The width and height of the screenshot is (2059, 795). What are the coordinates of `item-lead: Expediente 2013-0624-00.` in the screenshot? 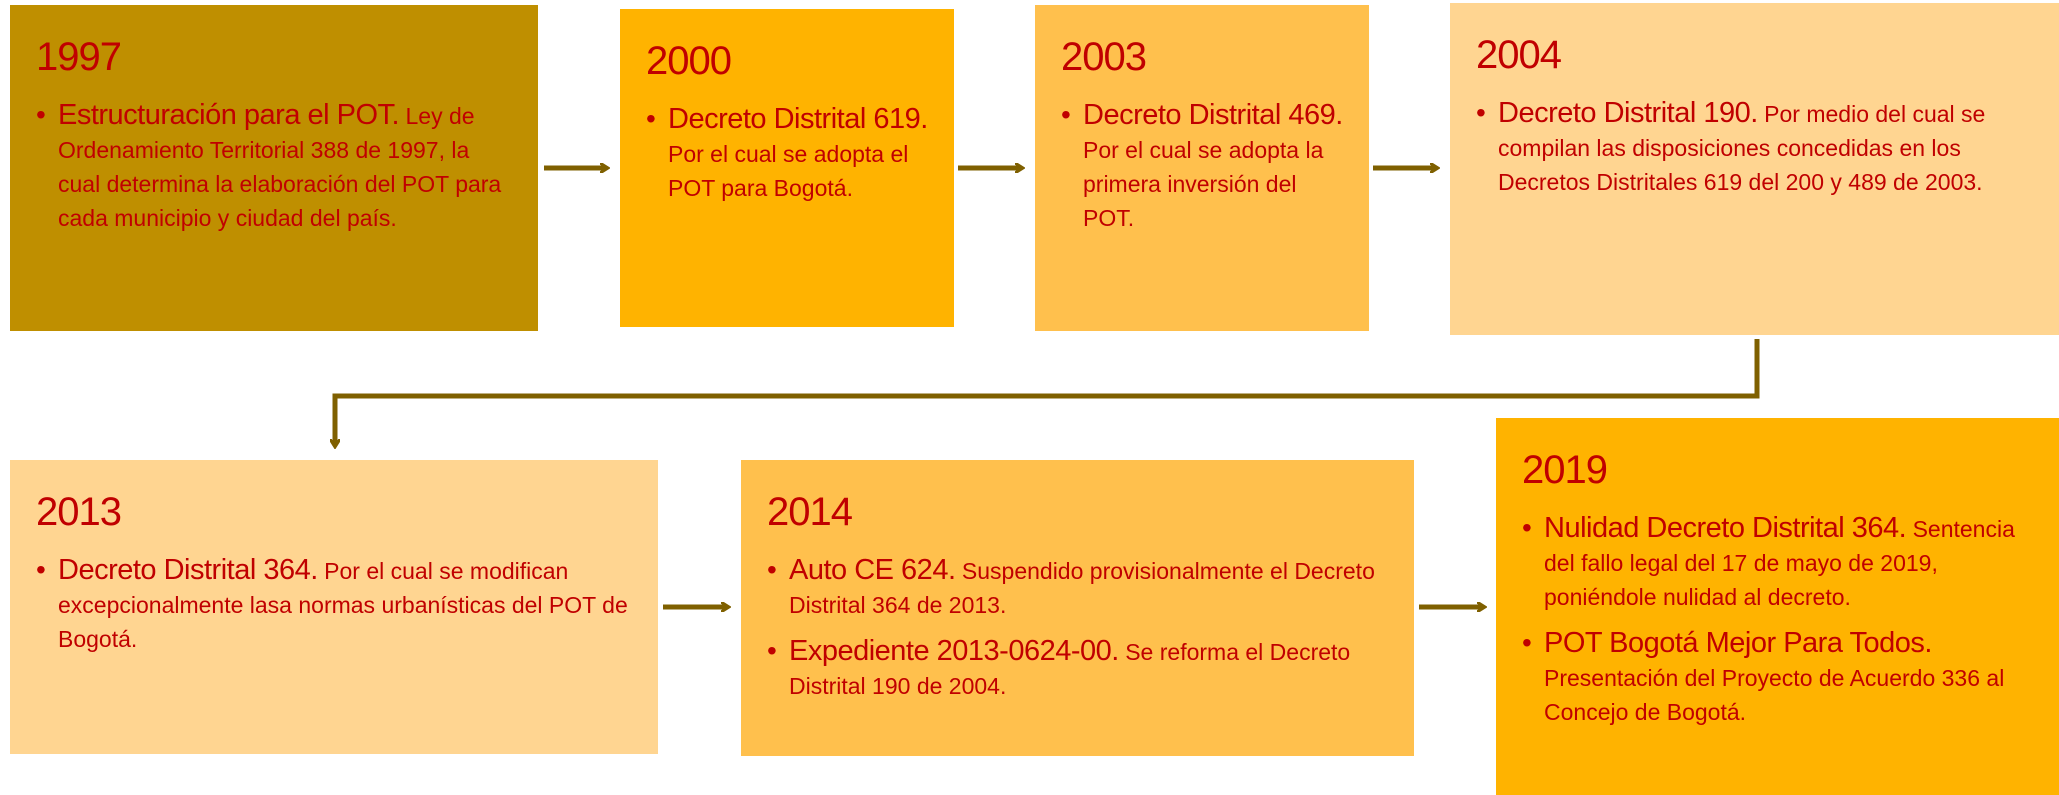 It's located at (954, 651).